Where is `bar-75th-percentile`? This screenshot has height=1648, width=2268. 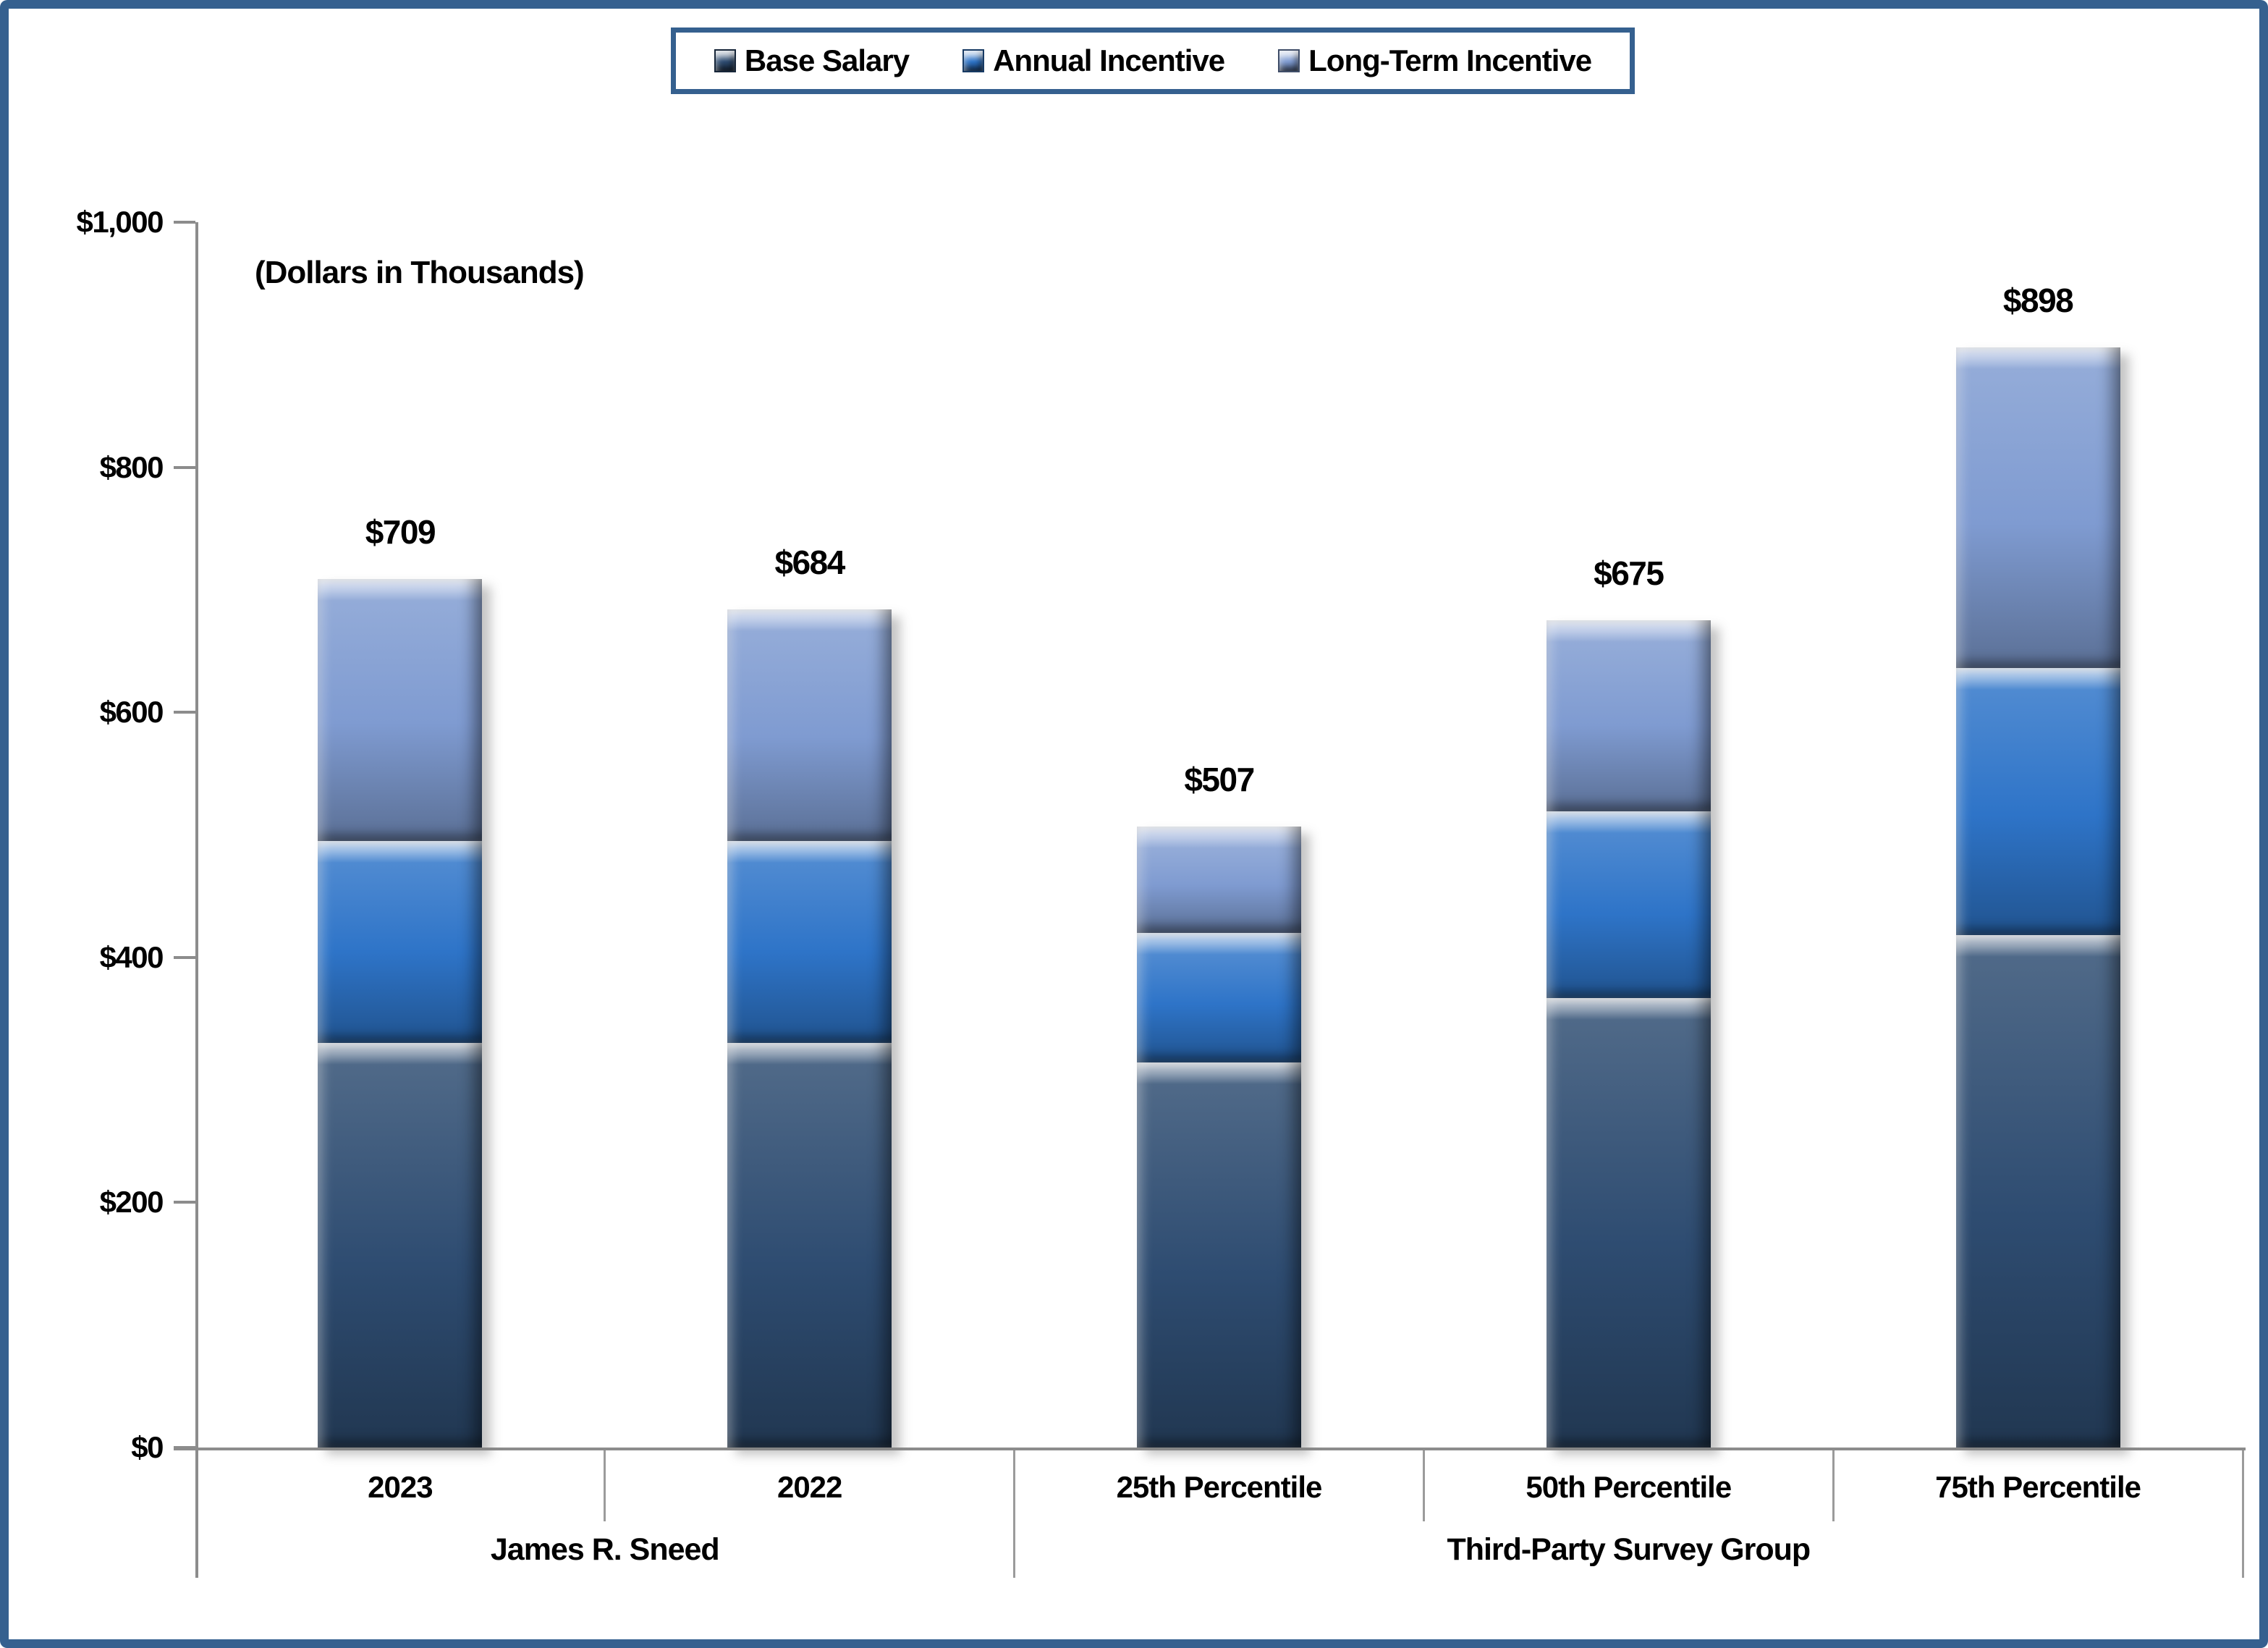 bar-75th-percentile is located at coordinates (2037, 897).